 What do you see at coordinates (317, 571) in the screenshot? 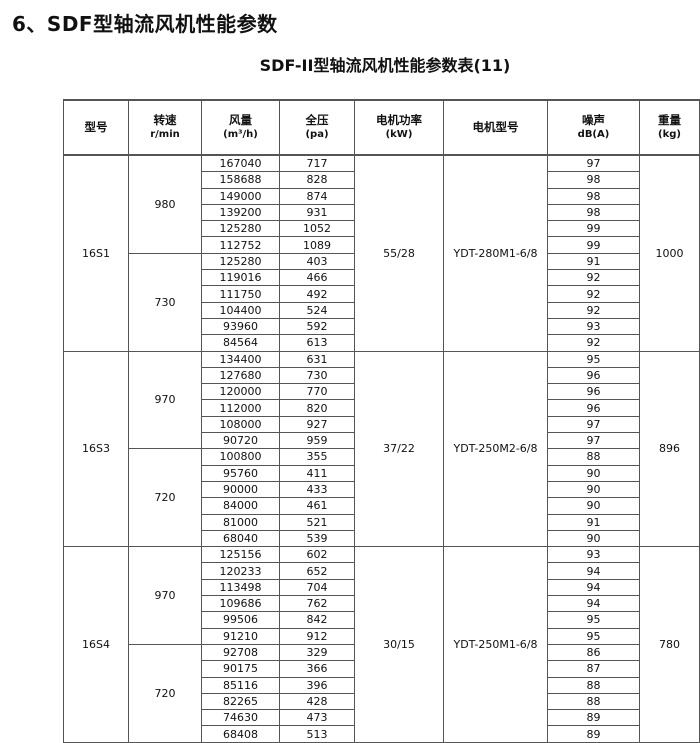
I see `pressure-cell: 652` at bounding box center [317, 571].